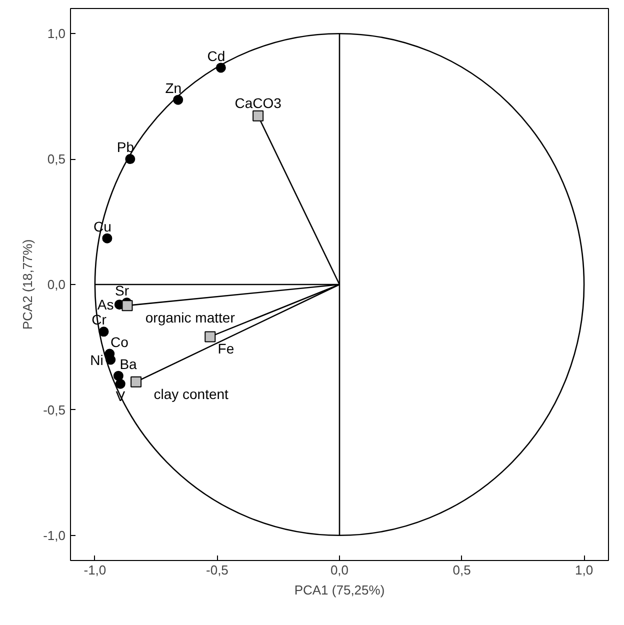  I want to click on series-label: Sr, so click(122, 290).